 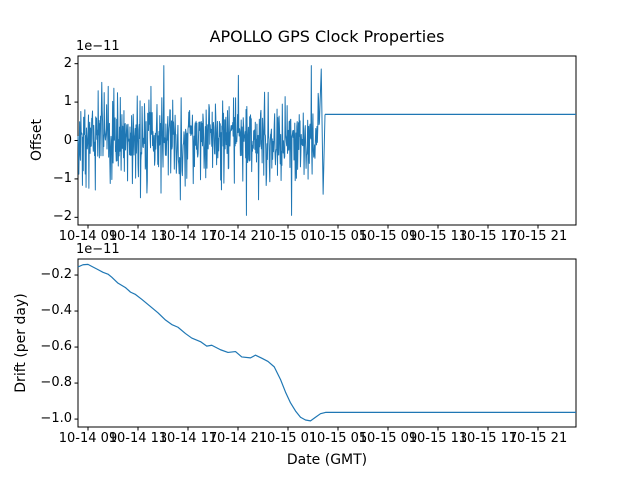 What do you see at coordinates (56, 347) in the screenshot?
I see `y-tick-label: −0.6` at bounding box center [56, 347].